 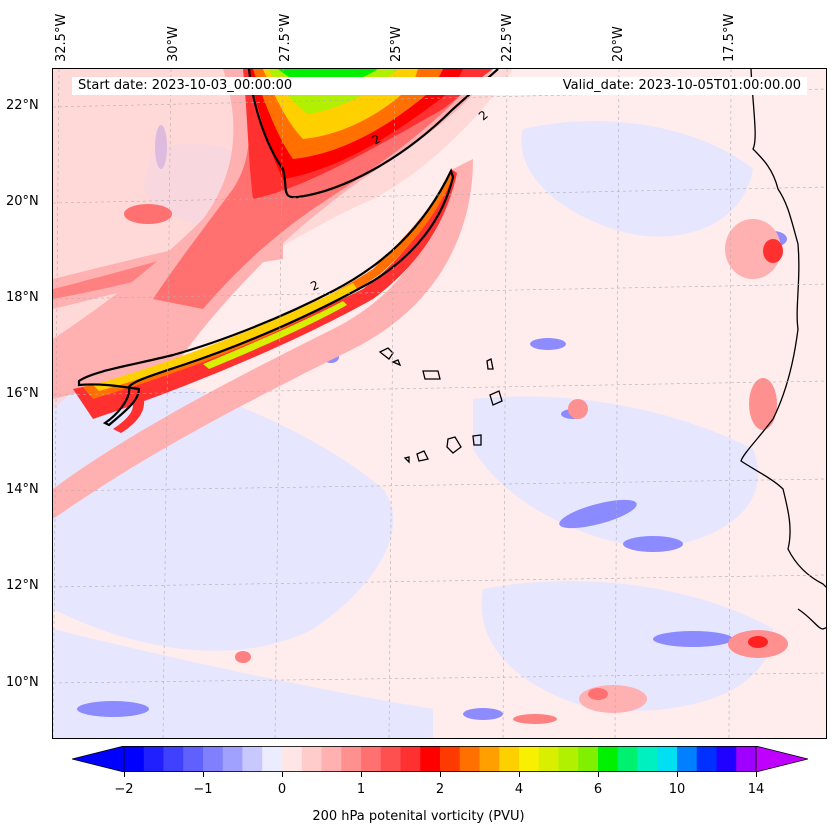 I want to click on colorbar-tick-label: 10, so click(x=677, y=789).